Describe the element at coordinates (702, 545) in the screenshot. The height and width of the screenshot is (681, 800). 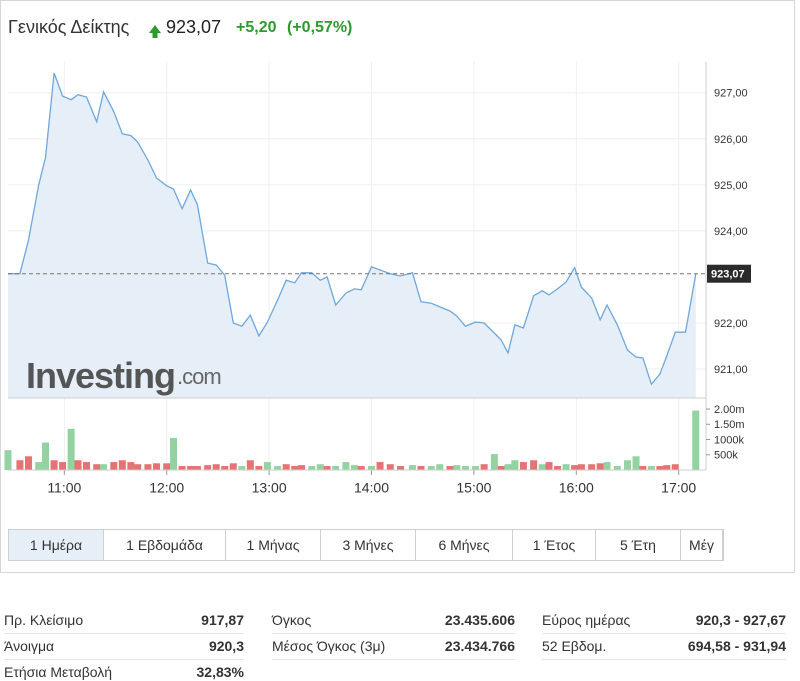
I see `range-tab: Μέγ` at that location.